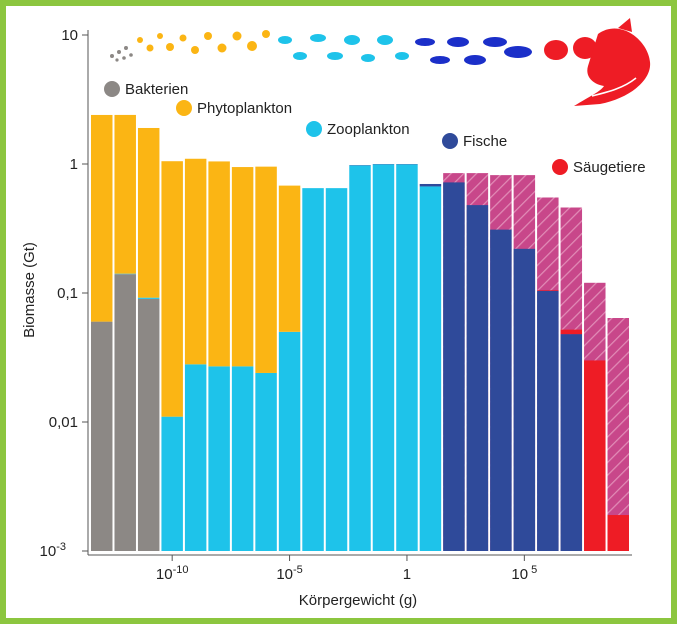  What do you see at coordinates (548, 420) in the screenshot?
I see `bar-19-fish` at bounding box center [548, 420].